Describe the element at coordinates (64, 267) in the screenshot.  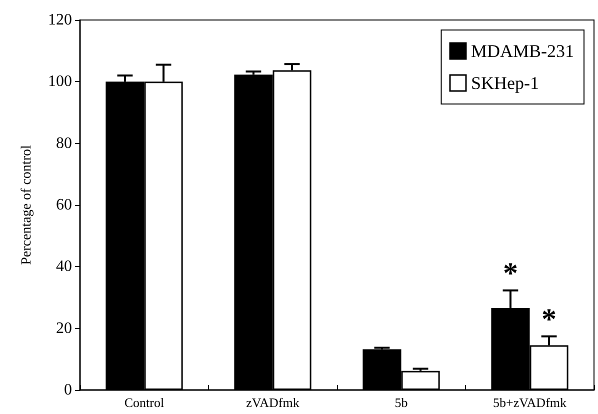
I see `y-tick-label: 40` at that location.